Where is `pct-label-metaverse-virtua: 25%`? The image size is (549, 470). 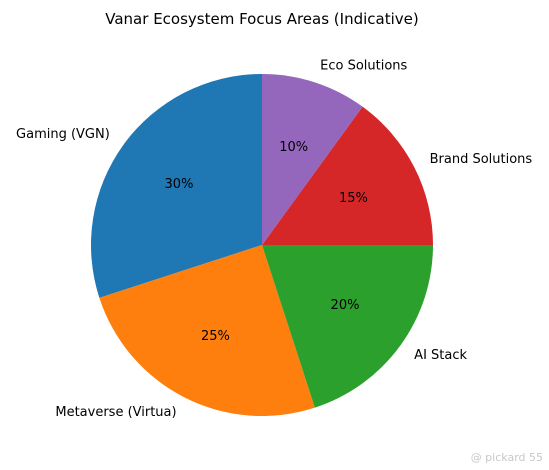
pct-label-metaverse-virtua: 25% is located at coordinates (215, 336).